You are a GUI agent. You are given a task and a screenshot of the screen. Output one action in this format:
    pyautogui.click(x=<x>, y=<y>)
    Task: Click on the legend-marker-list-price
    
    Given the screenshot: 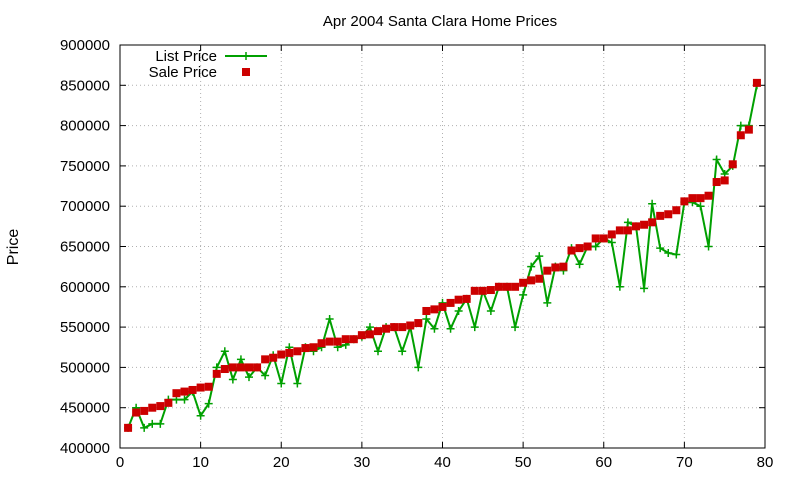 What is the action you would take?
    pyautogui.click(x=246, y=56)
    